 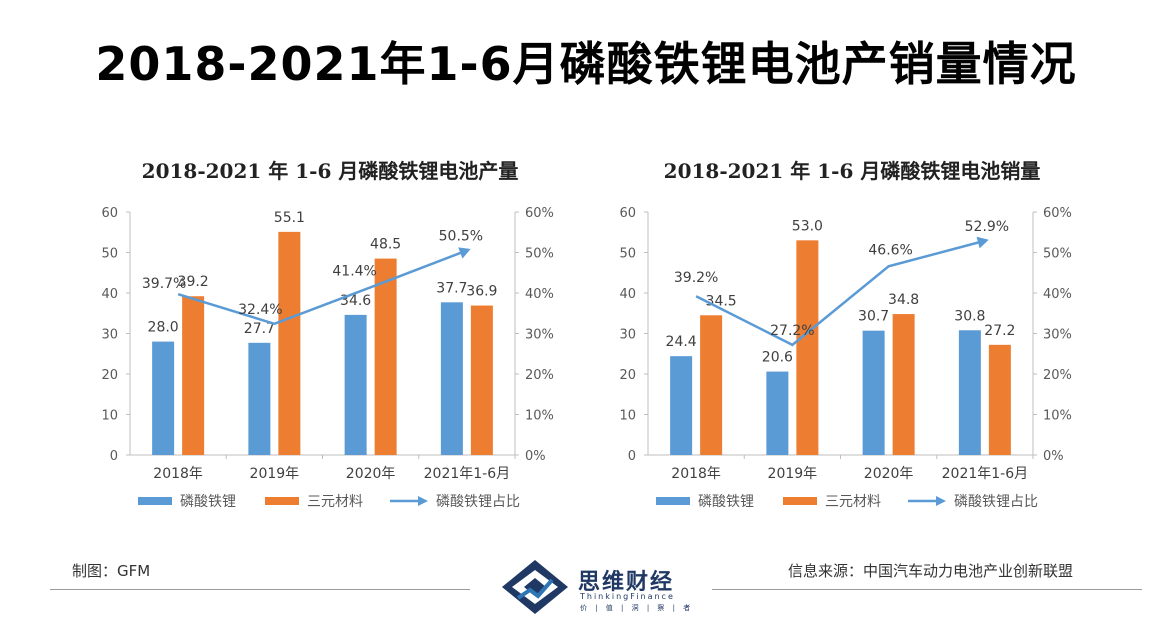 I want to click on chart-credit: 制图：GFM, so click(x=111, y=571).